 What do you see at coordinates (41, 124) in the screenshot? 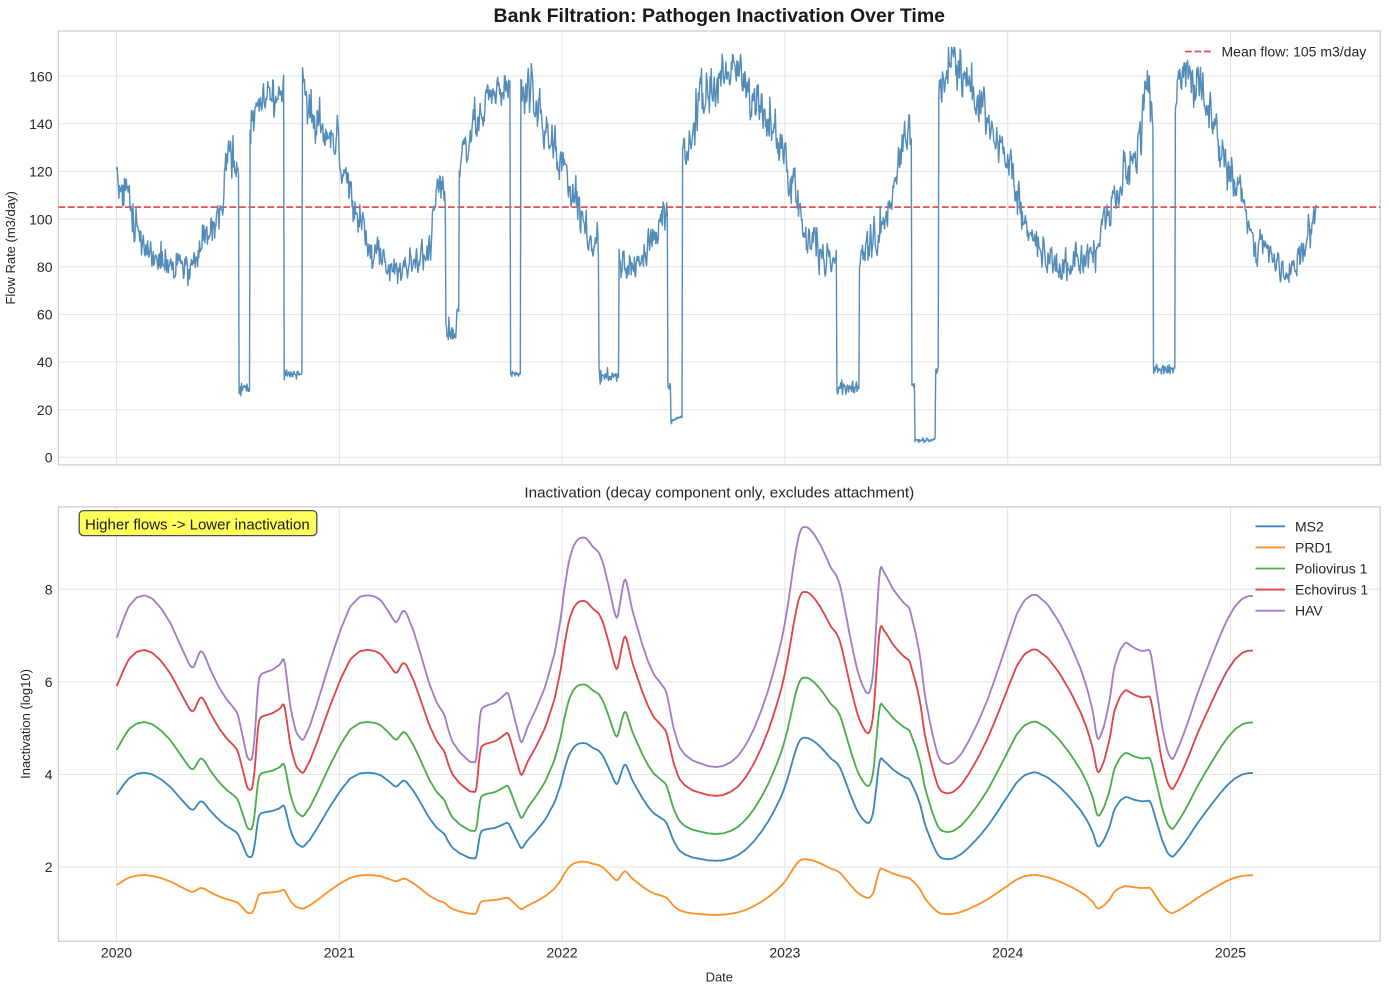
I see `svg-text: 140` at bounding box center [41, 124].